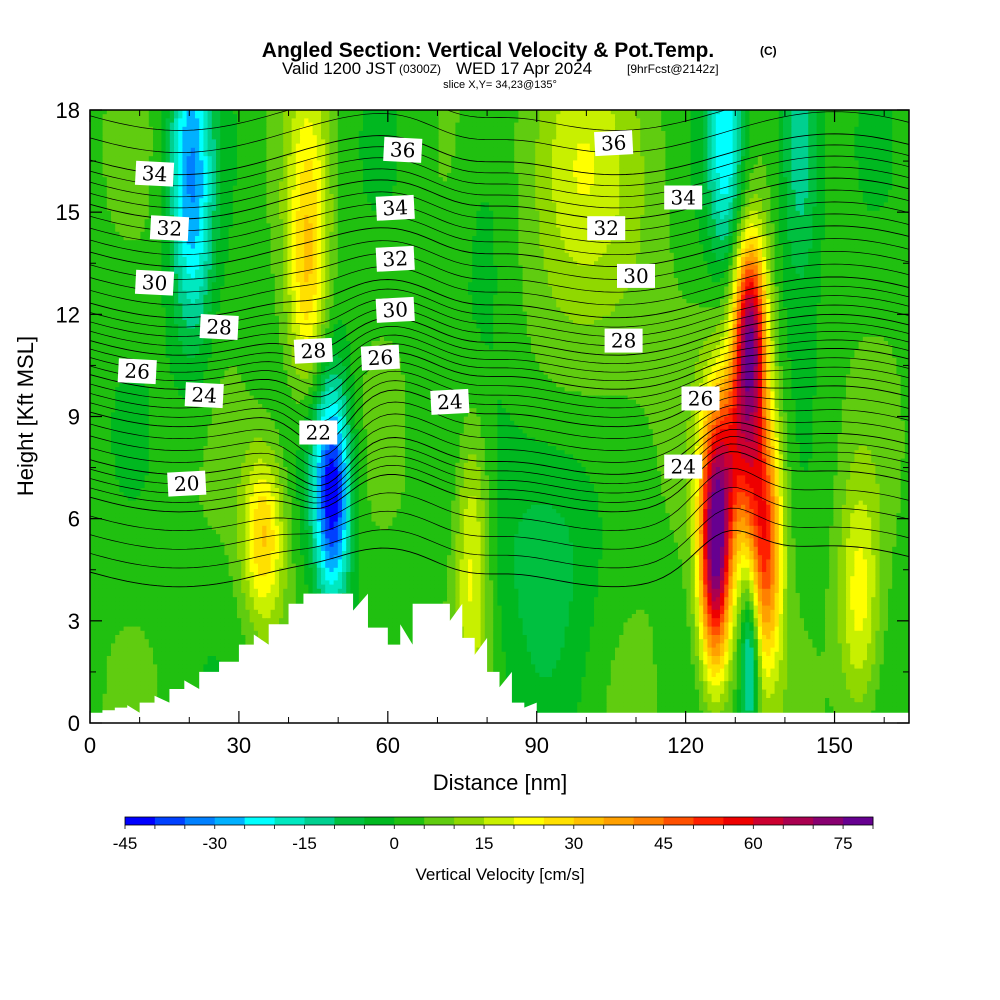 This screenshot has width=1000, height=1000. Describe the element at coordinates (524, 68) in the screenshot. I see `subtitle-date: WED 17 Apr 2024` at that location.